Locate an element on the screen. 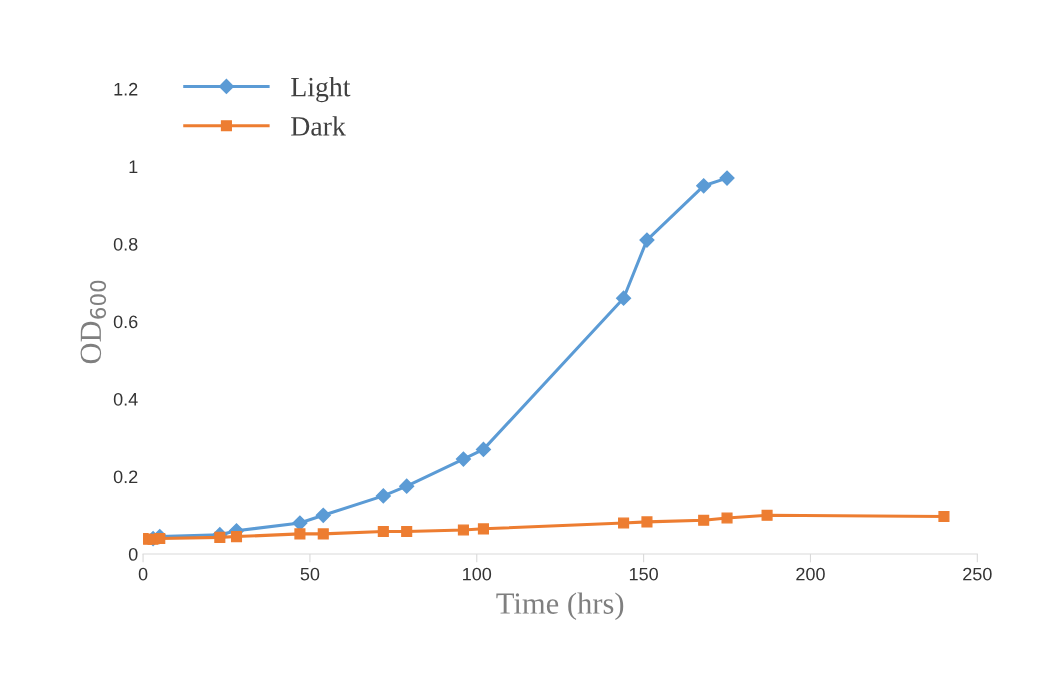 This screenshot has width=1052, height=684. y-tick-label: 1.2 is located at coordinates (126, 89).